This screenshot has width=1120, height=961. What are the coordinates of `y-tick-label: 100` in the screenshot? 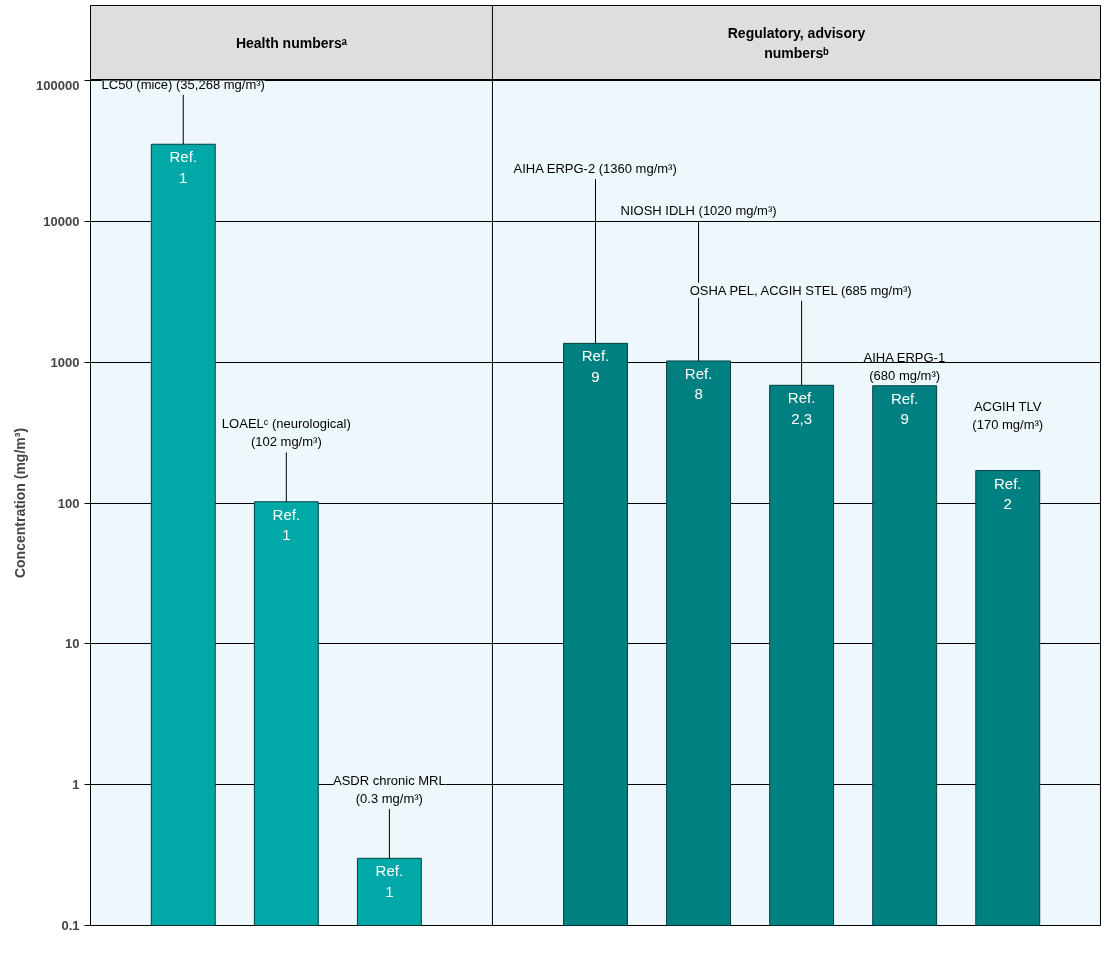 It's located at (68, 503).